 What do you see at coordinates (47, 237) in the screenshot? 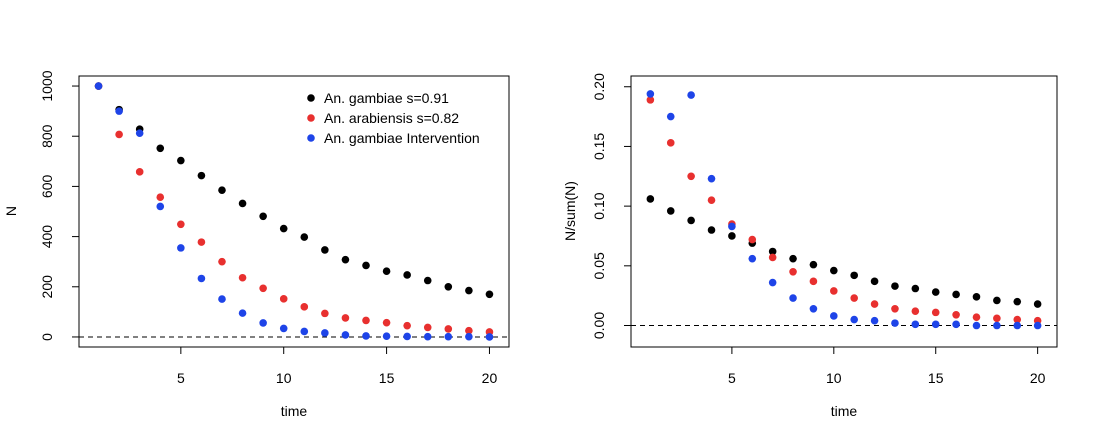
I see `y-tick-label: 400` at bounding box center [47, 237].